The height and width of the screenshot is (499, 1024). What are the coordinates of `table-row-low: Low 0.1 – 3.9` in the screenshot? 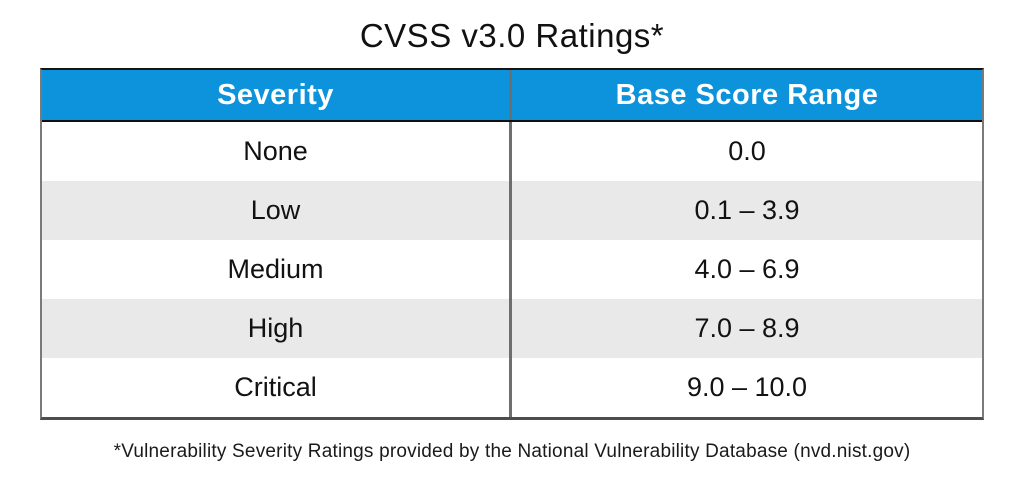 It's located at (512, 210).